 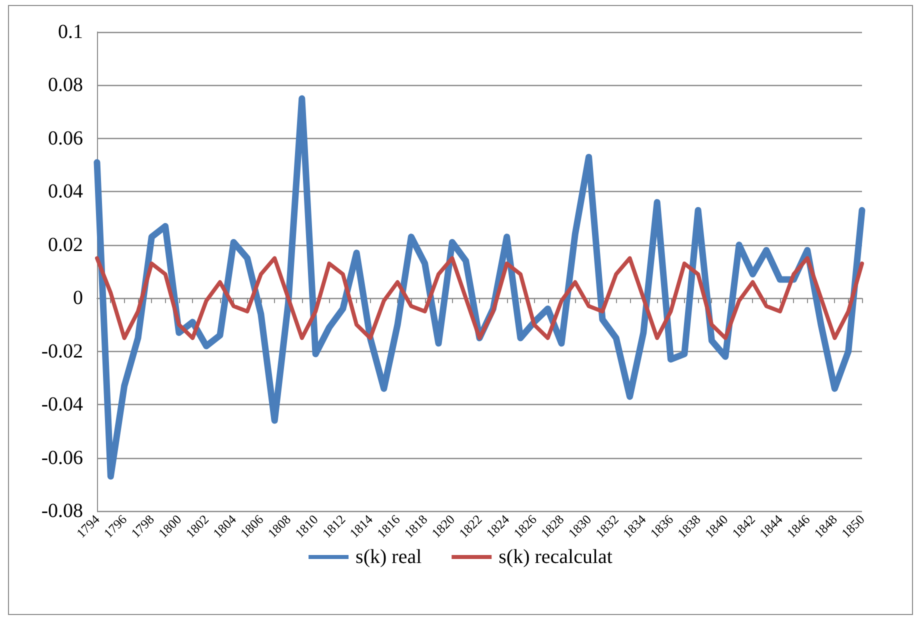 What do you see at coordinates (62, 457) in the screenshot?
I see `y-tick-label: -0.06` at bounding box center [62, 457].